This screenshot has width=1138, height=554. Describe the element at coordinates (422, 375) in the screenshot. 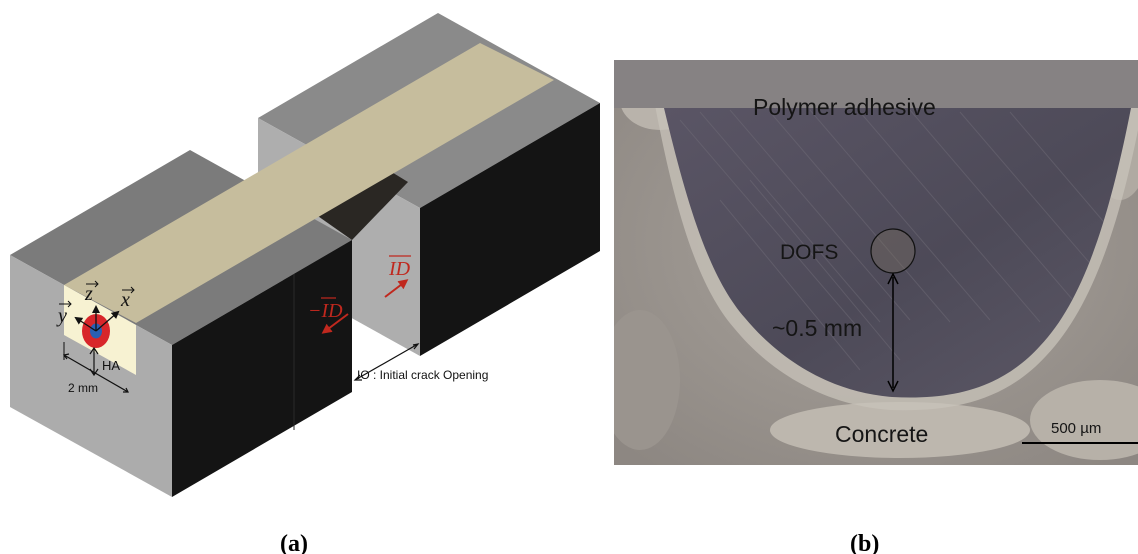

I see `io-label: IO : Initial crack Opening` at that location.